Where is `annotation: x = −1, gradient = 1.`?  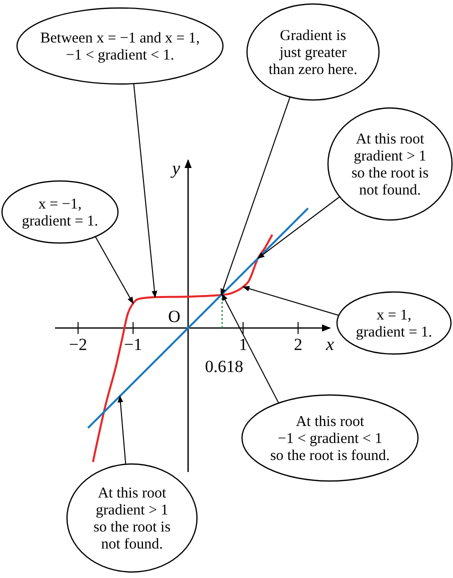 annotation: x = −1, gradient = 1. is located at coordinates (60, 213).